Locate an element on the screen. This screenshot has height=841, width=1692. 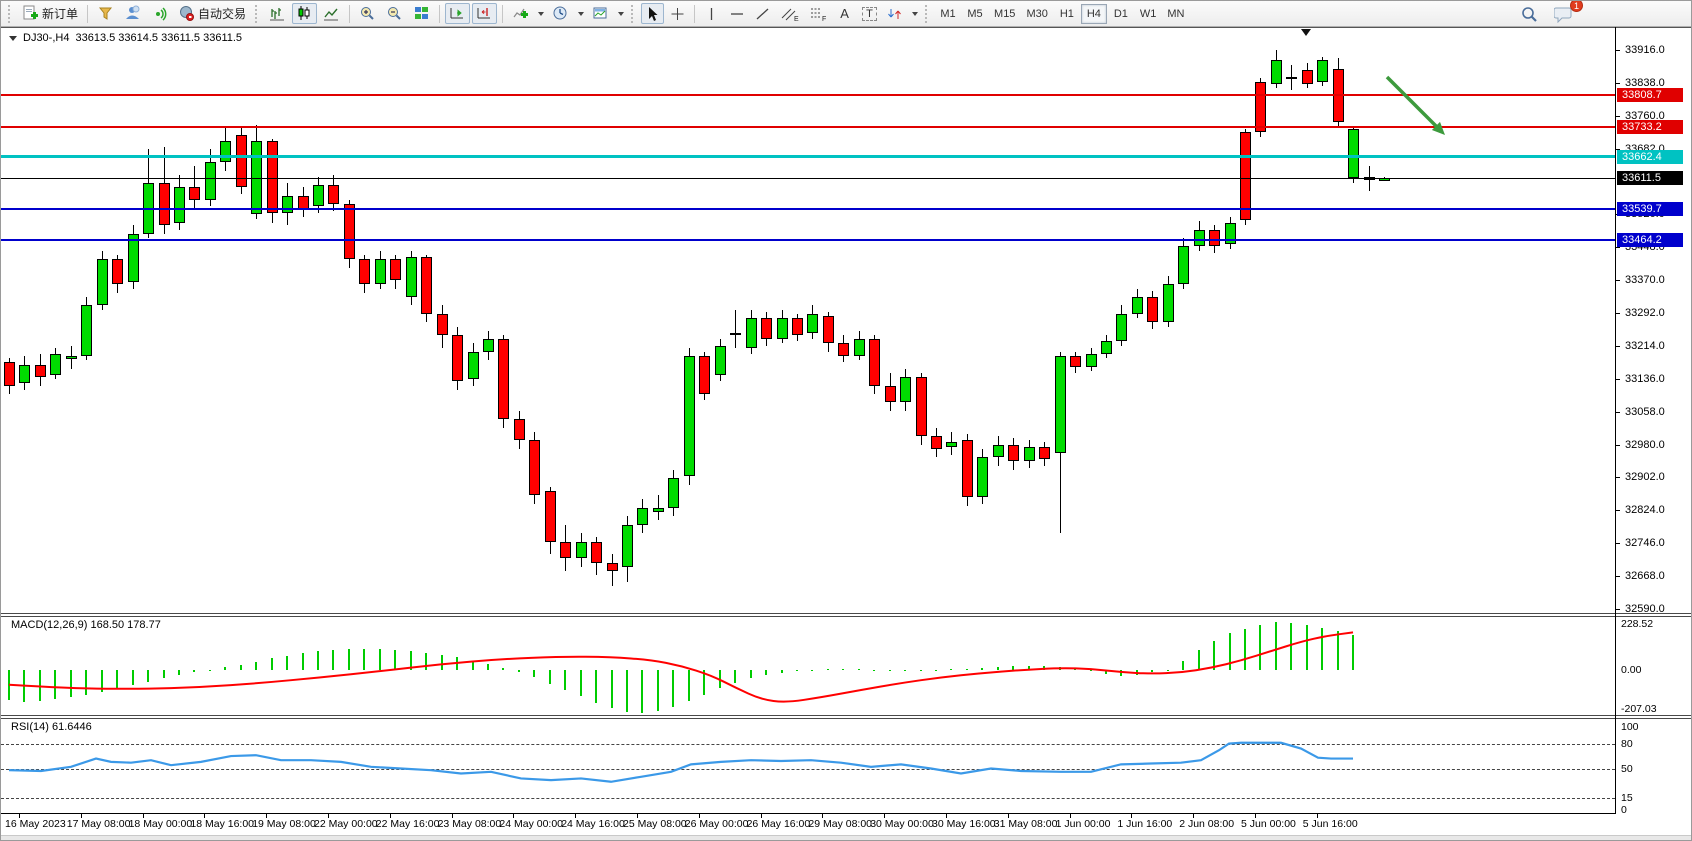
time-axis is located at coordinates (808, 813).